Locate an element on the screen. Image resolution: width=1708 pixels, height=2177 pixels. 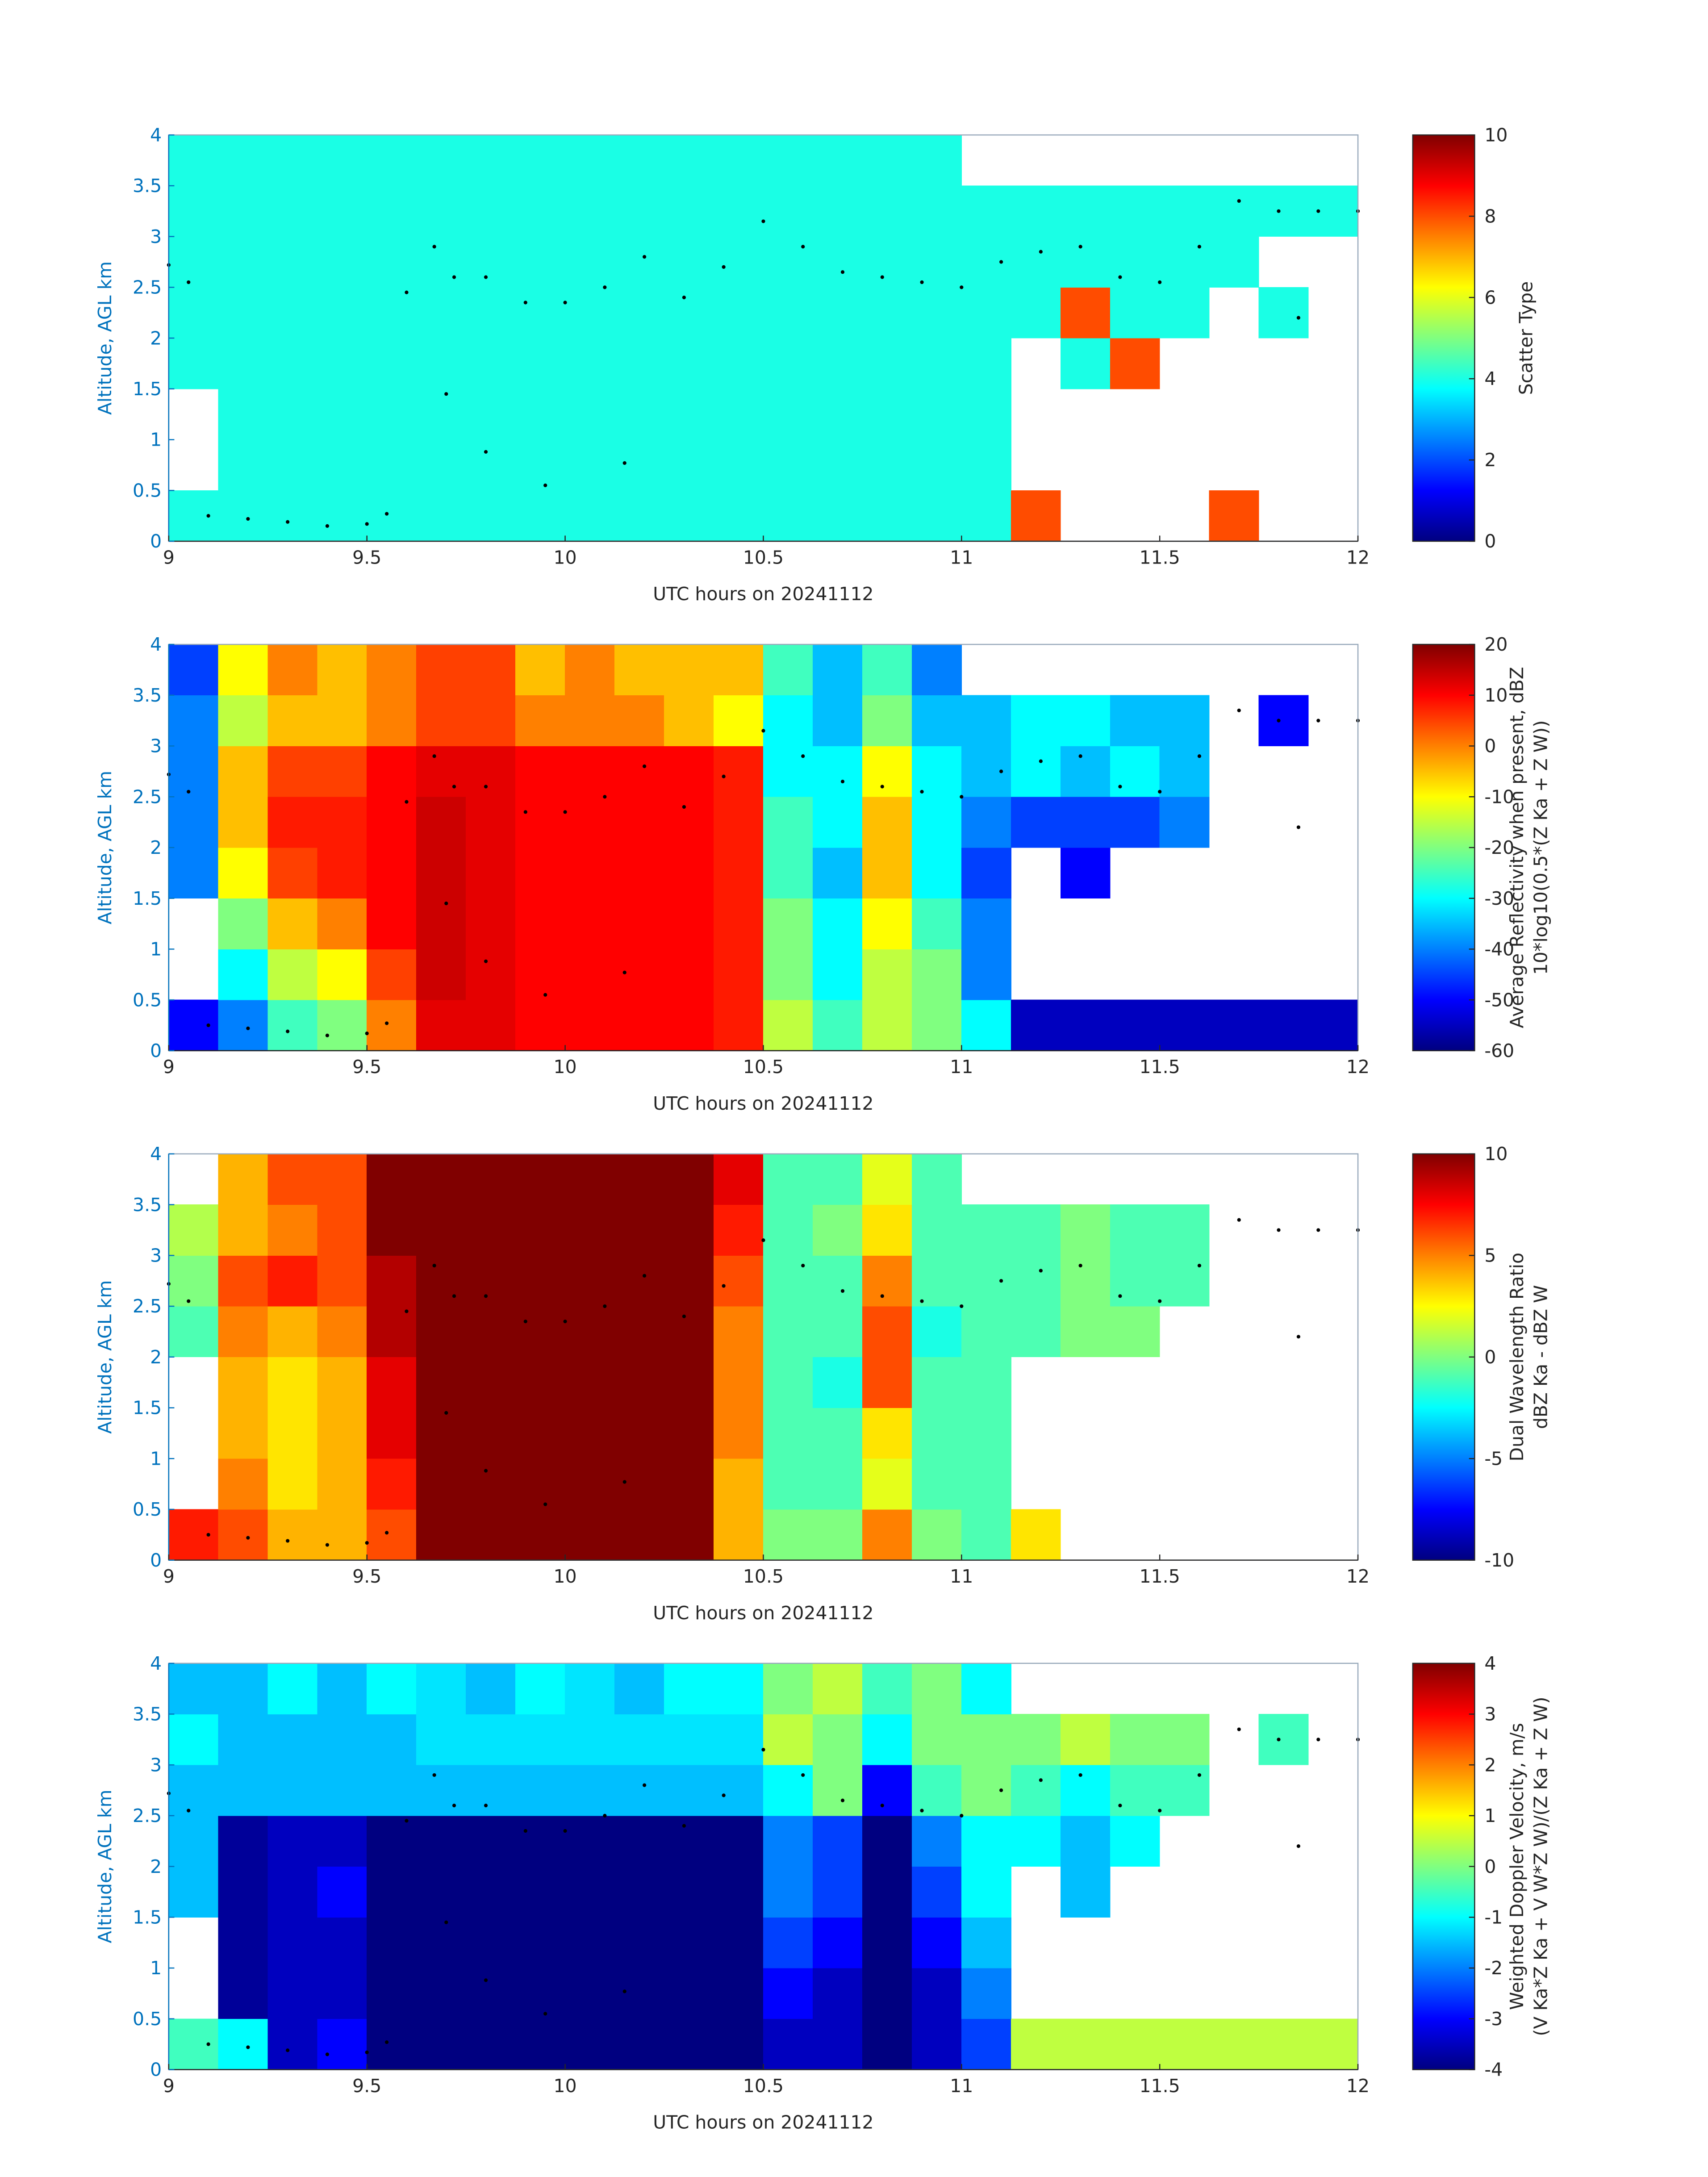
colorbar-tick-label: 6 is located at coordinates (1490, 297).